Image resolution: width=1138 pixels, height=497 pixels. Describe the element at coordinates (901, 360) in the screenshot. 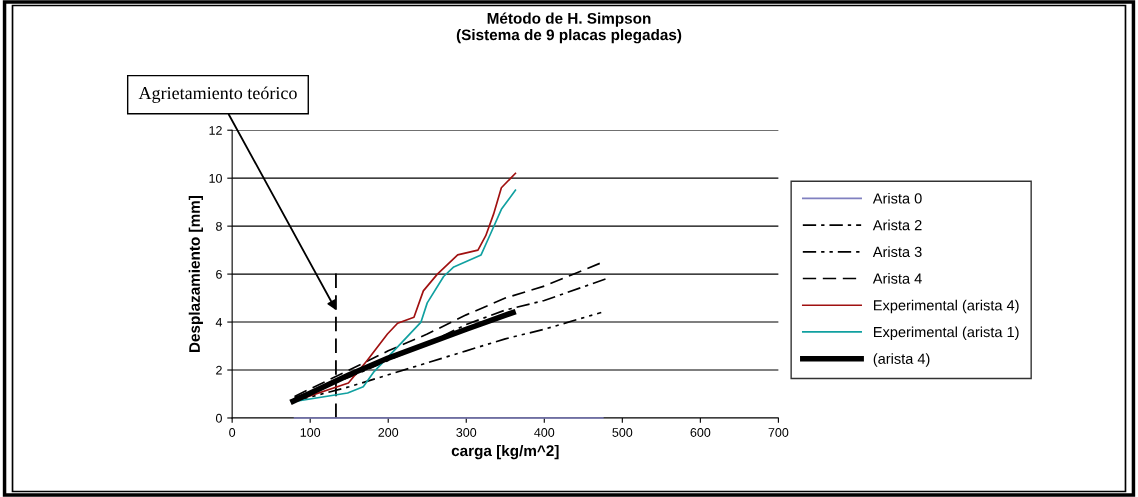

I see `legend-label: (arista 4)` at that location.